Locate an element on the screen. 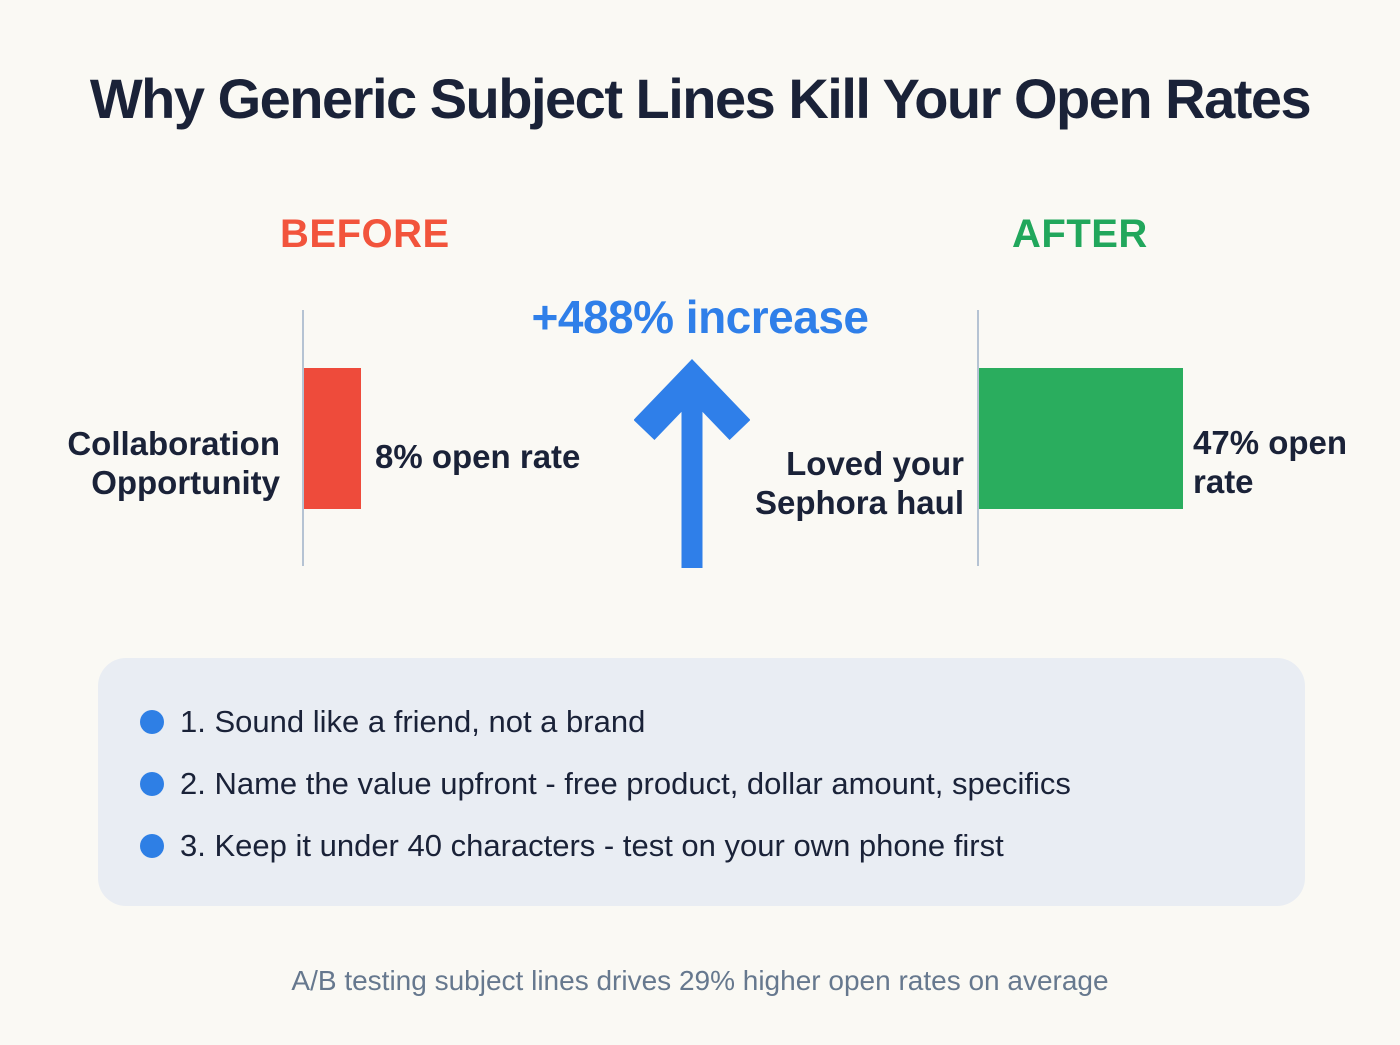  before-axis-line is located at coordinates (303, 438).